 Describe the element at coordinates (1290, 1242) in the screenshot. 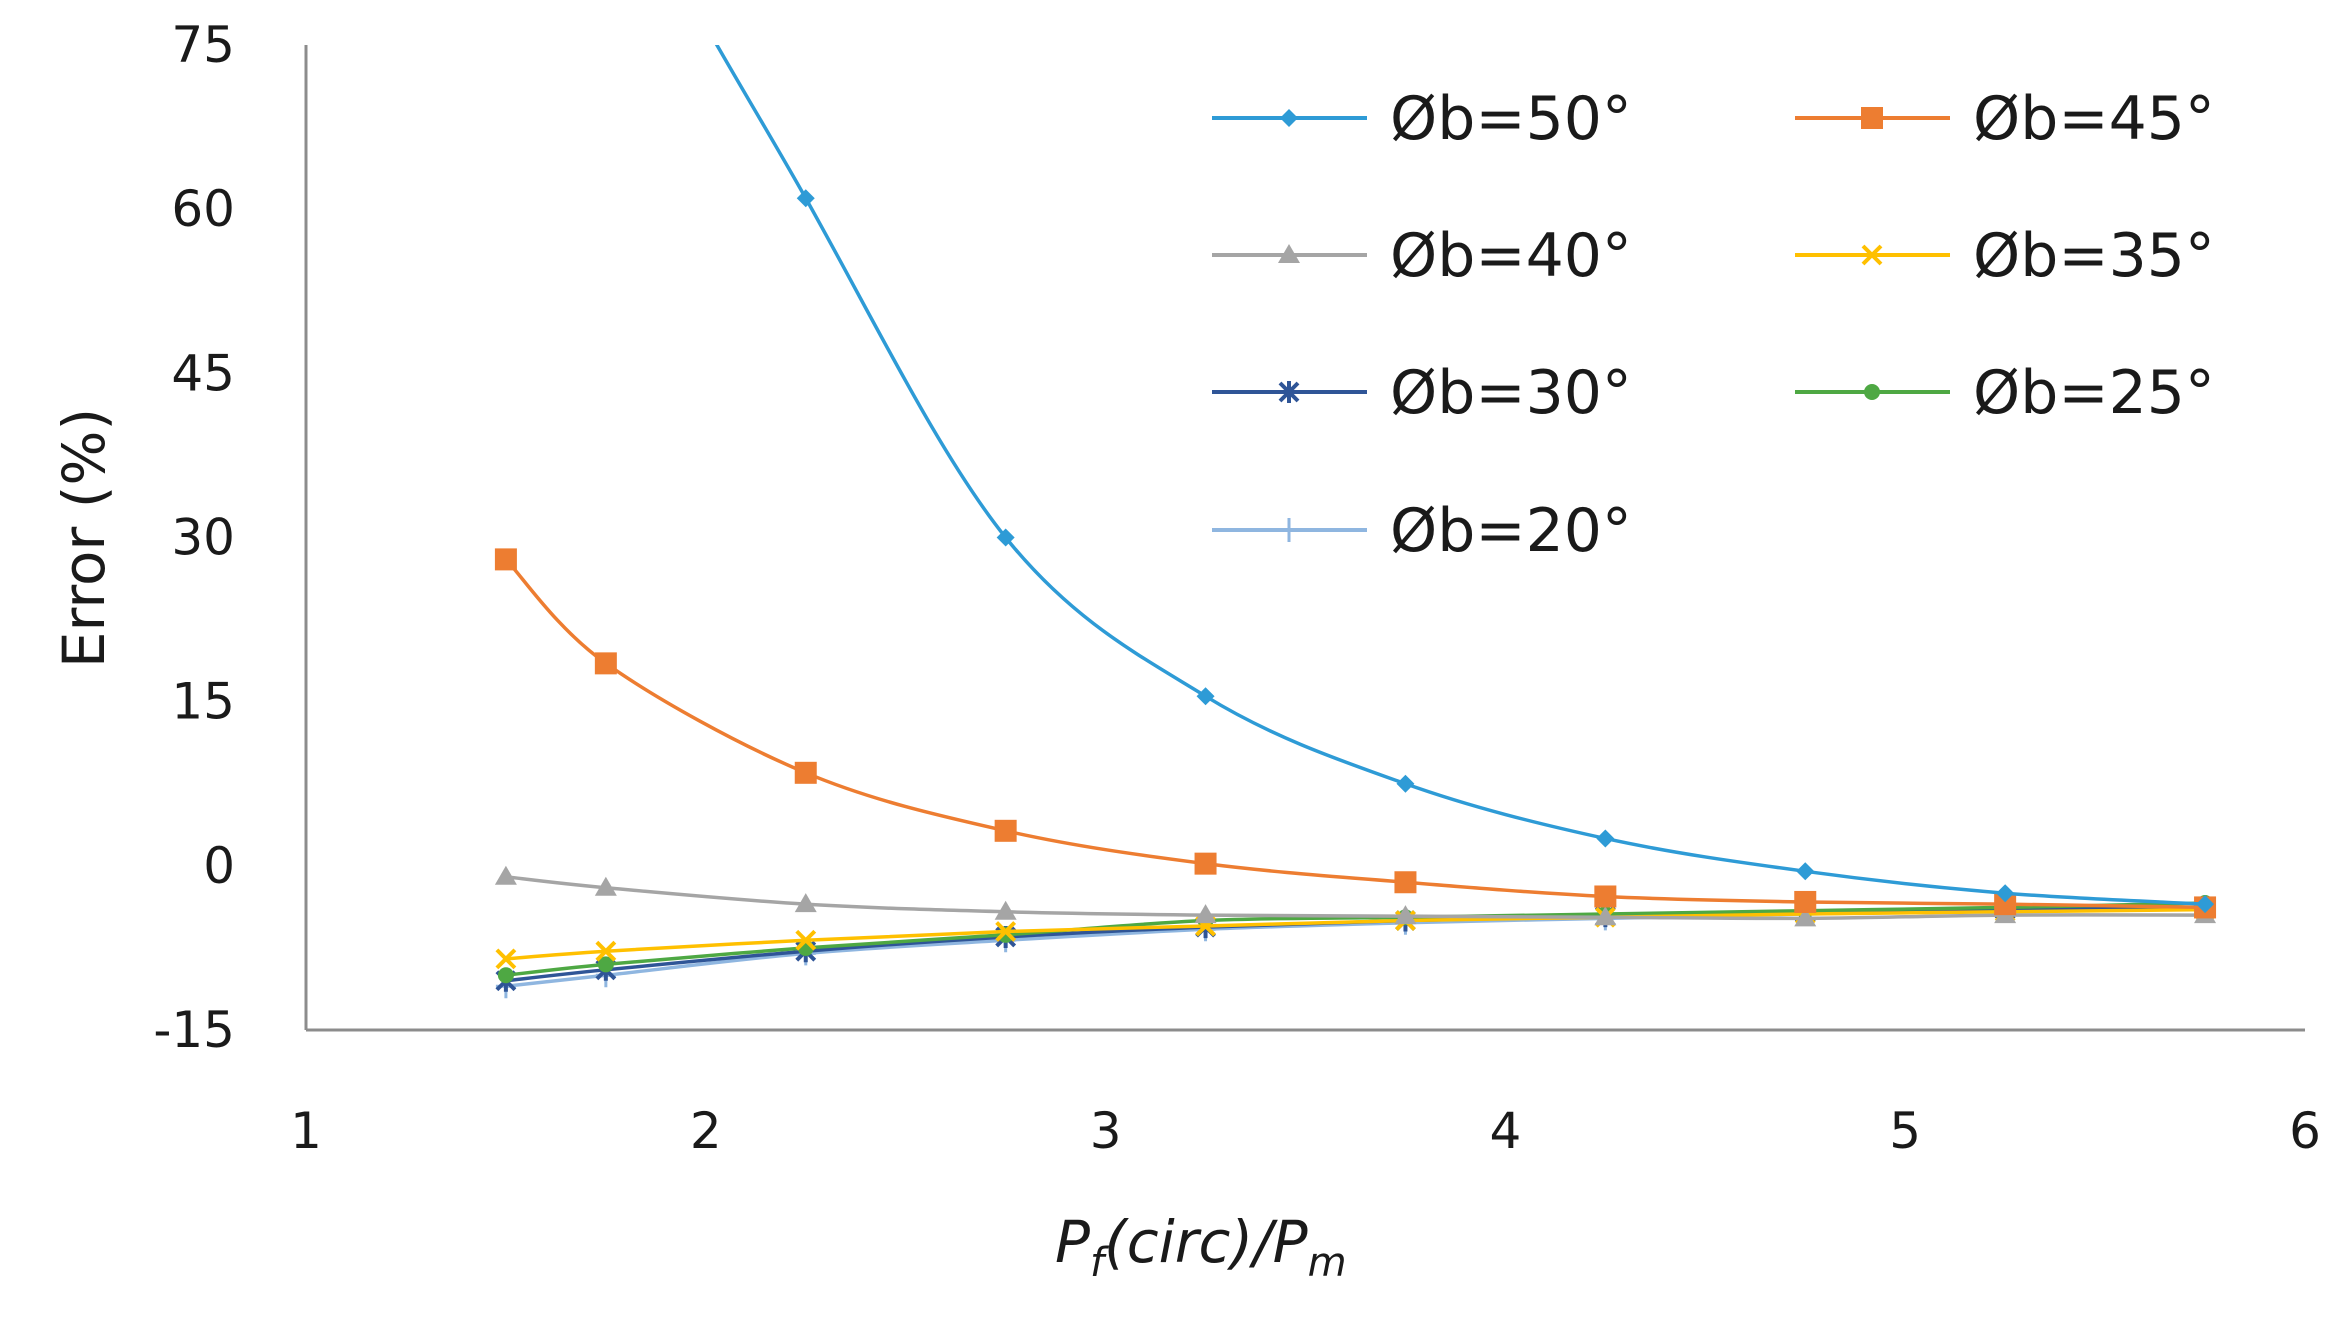

I see `x-axis-title-p2: P` at that location.